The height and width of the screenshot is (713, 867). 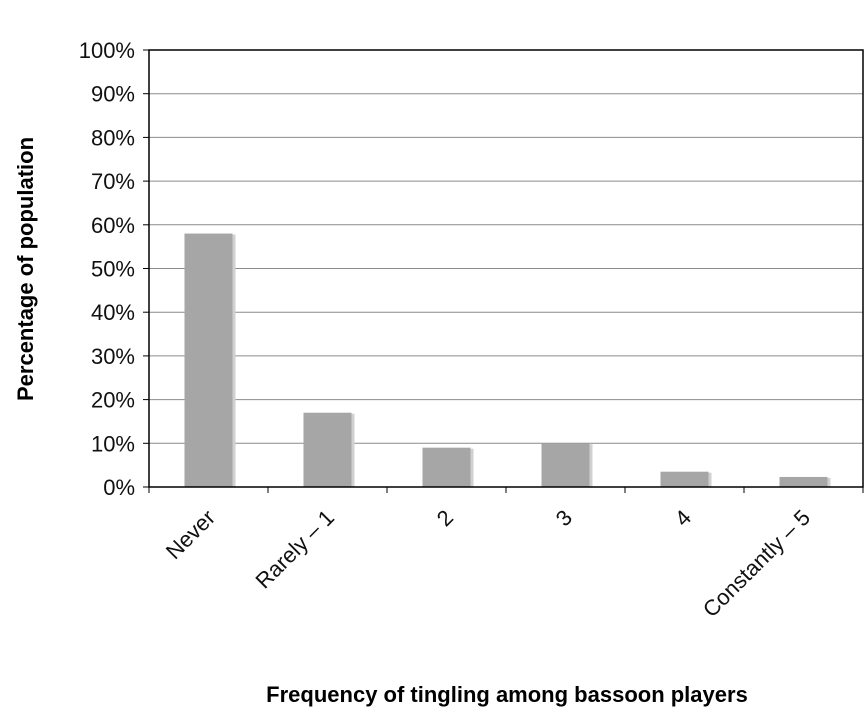 I want to click on y-tick-label: 90%, so click(x=113, y=94).